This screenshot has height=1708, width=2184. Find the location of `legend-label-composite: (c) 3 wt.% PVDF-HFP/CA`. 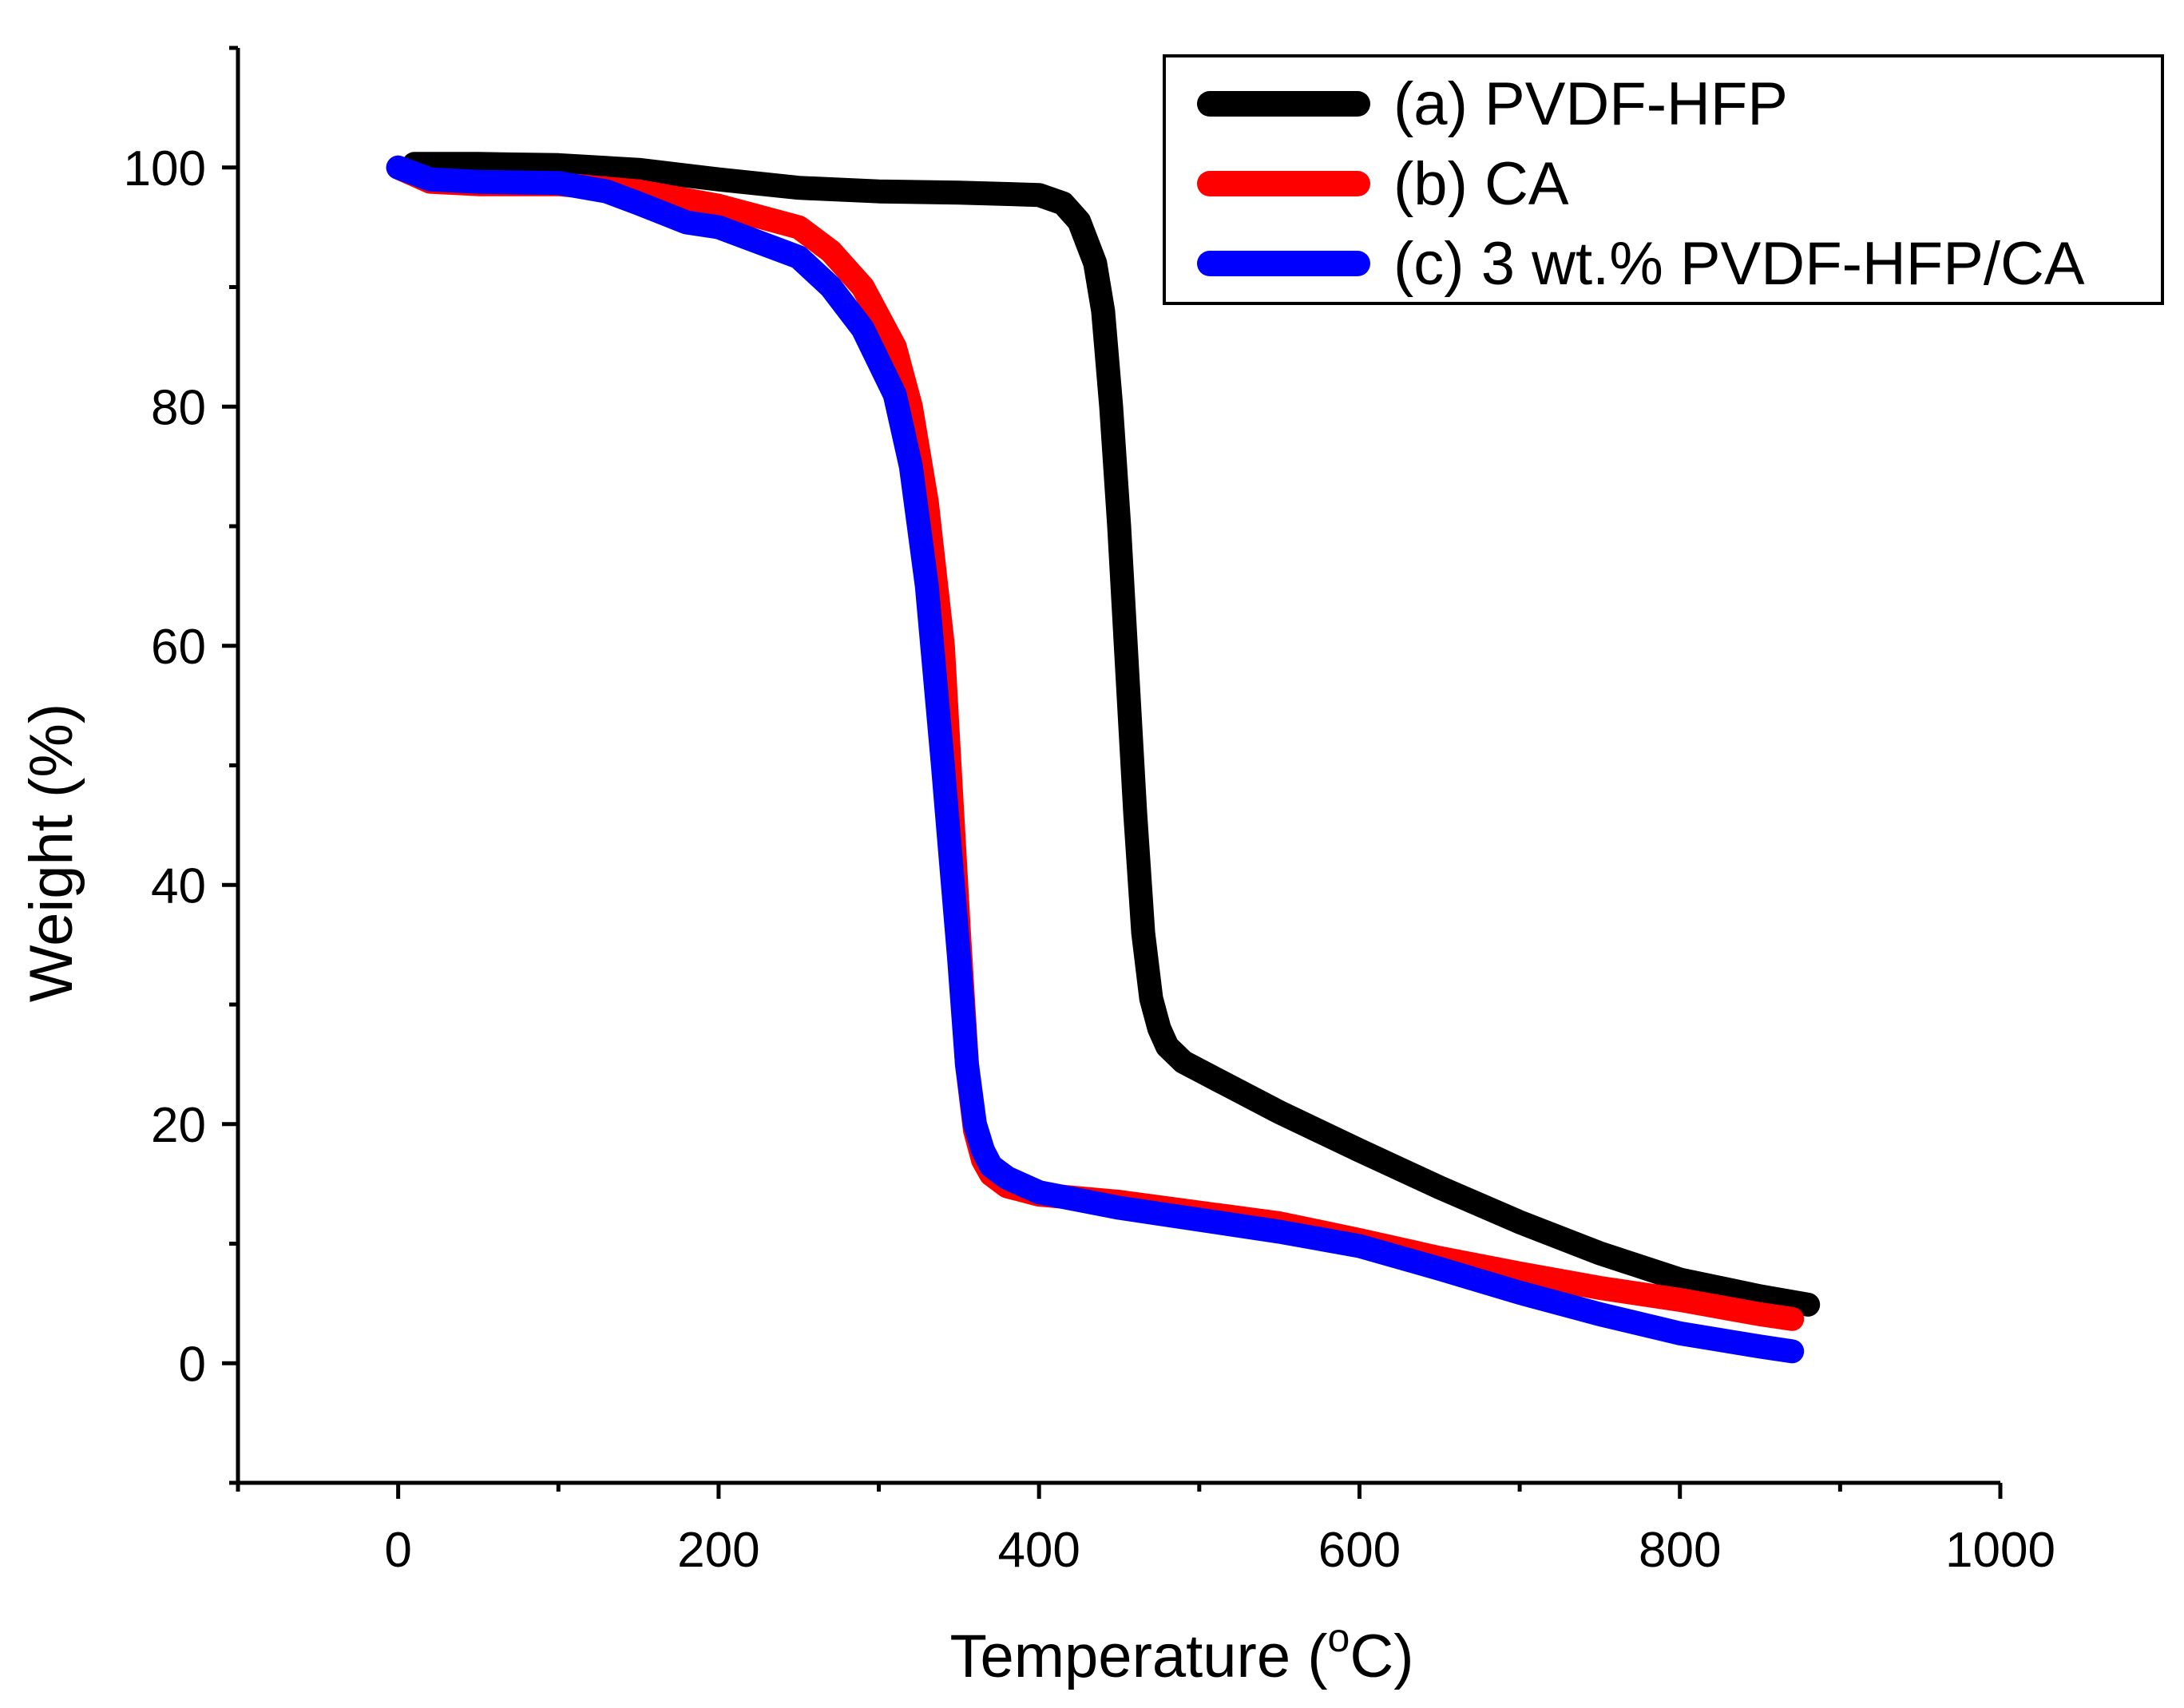

legend-label-composite: (c) 3 wt.% PVDF-HFP/CA is located at coordinates (1739, 264).